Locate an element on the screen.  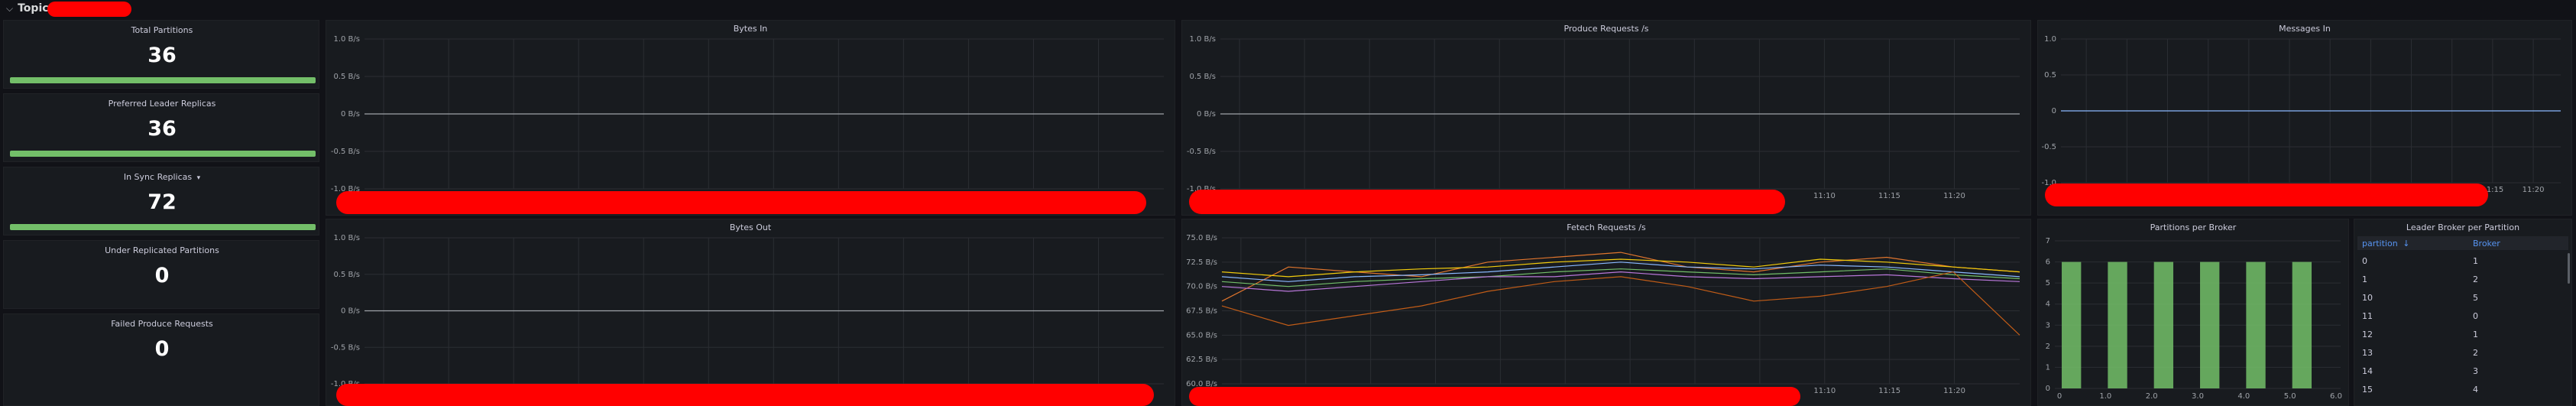
stat-failed-produce-requests: Failed Produce Requests 0 is located at coordinates (161, 359).